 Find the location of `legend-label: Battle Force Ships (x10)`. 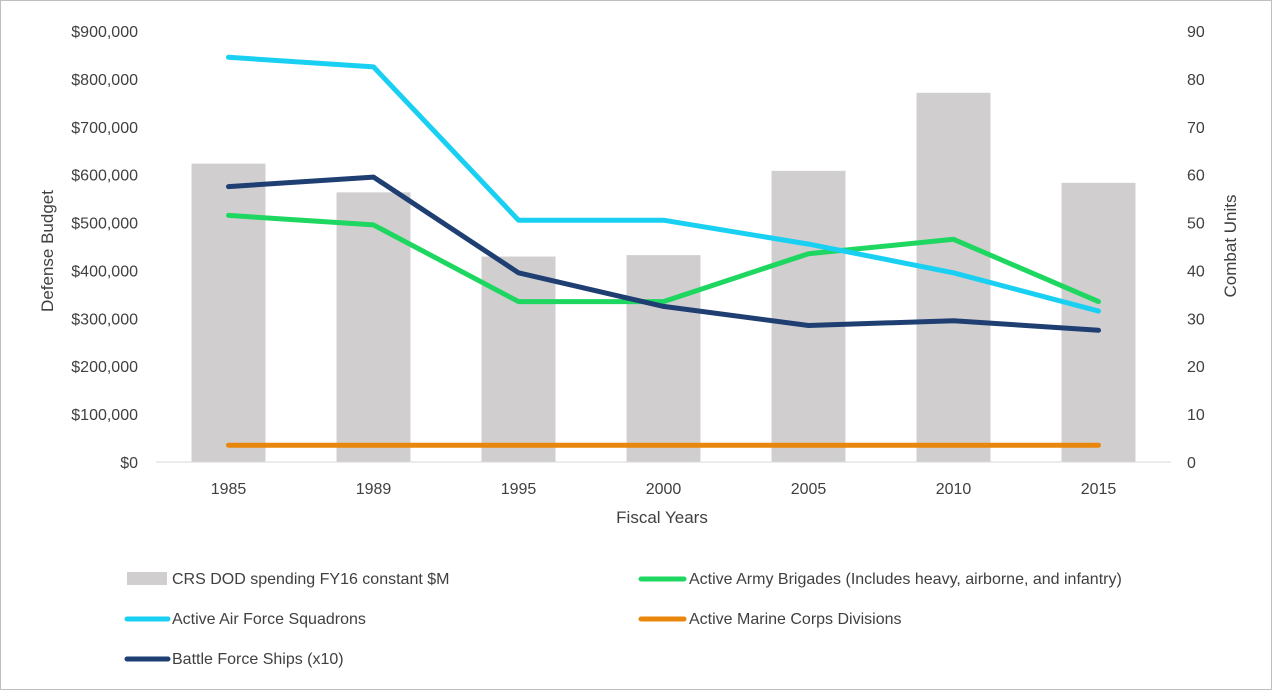

legend-label: Battle Force Ships (x10) is located at coordinates (258, 659).